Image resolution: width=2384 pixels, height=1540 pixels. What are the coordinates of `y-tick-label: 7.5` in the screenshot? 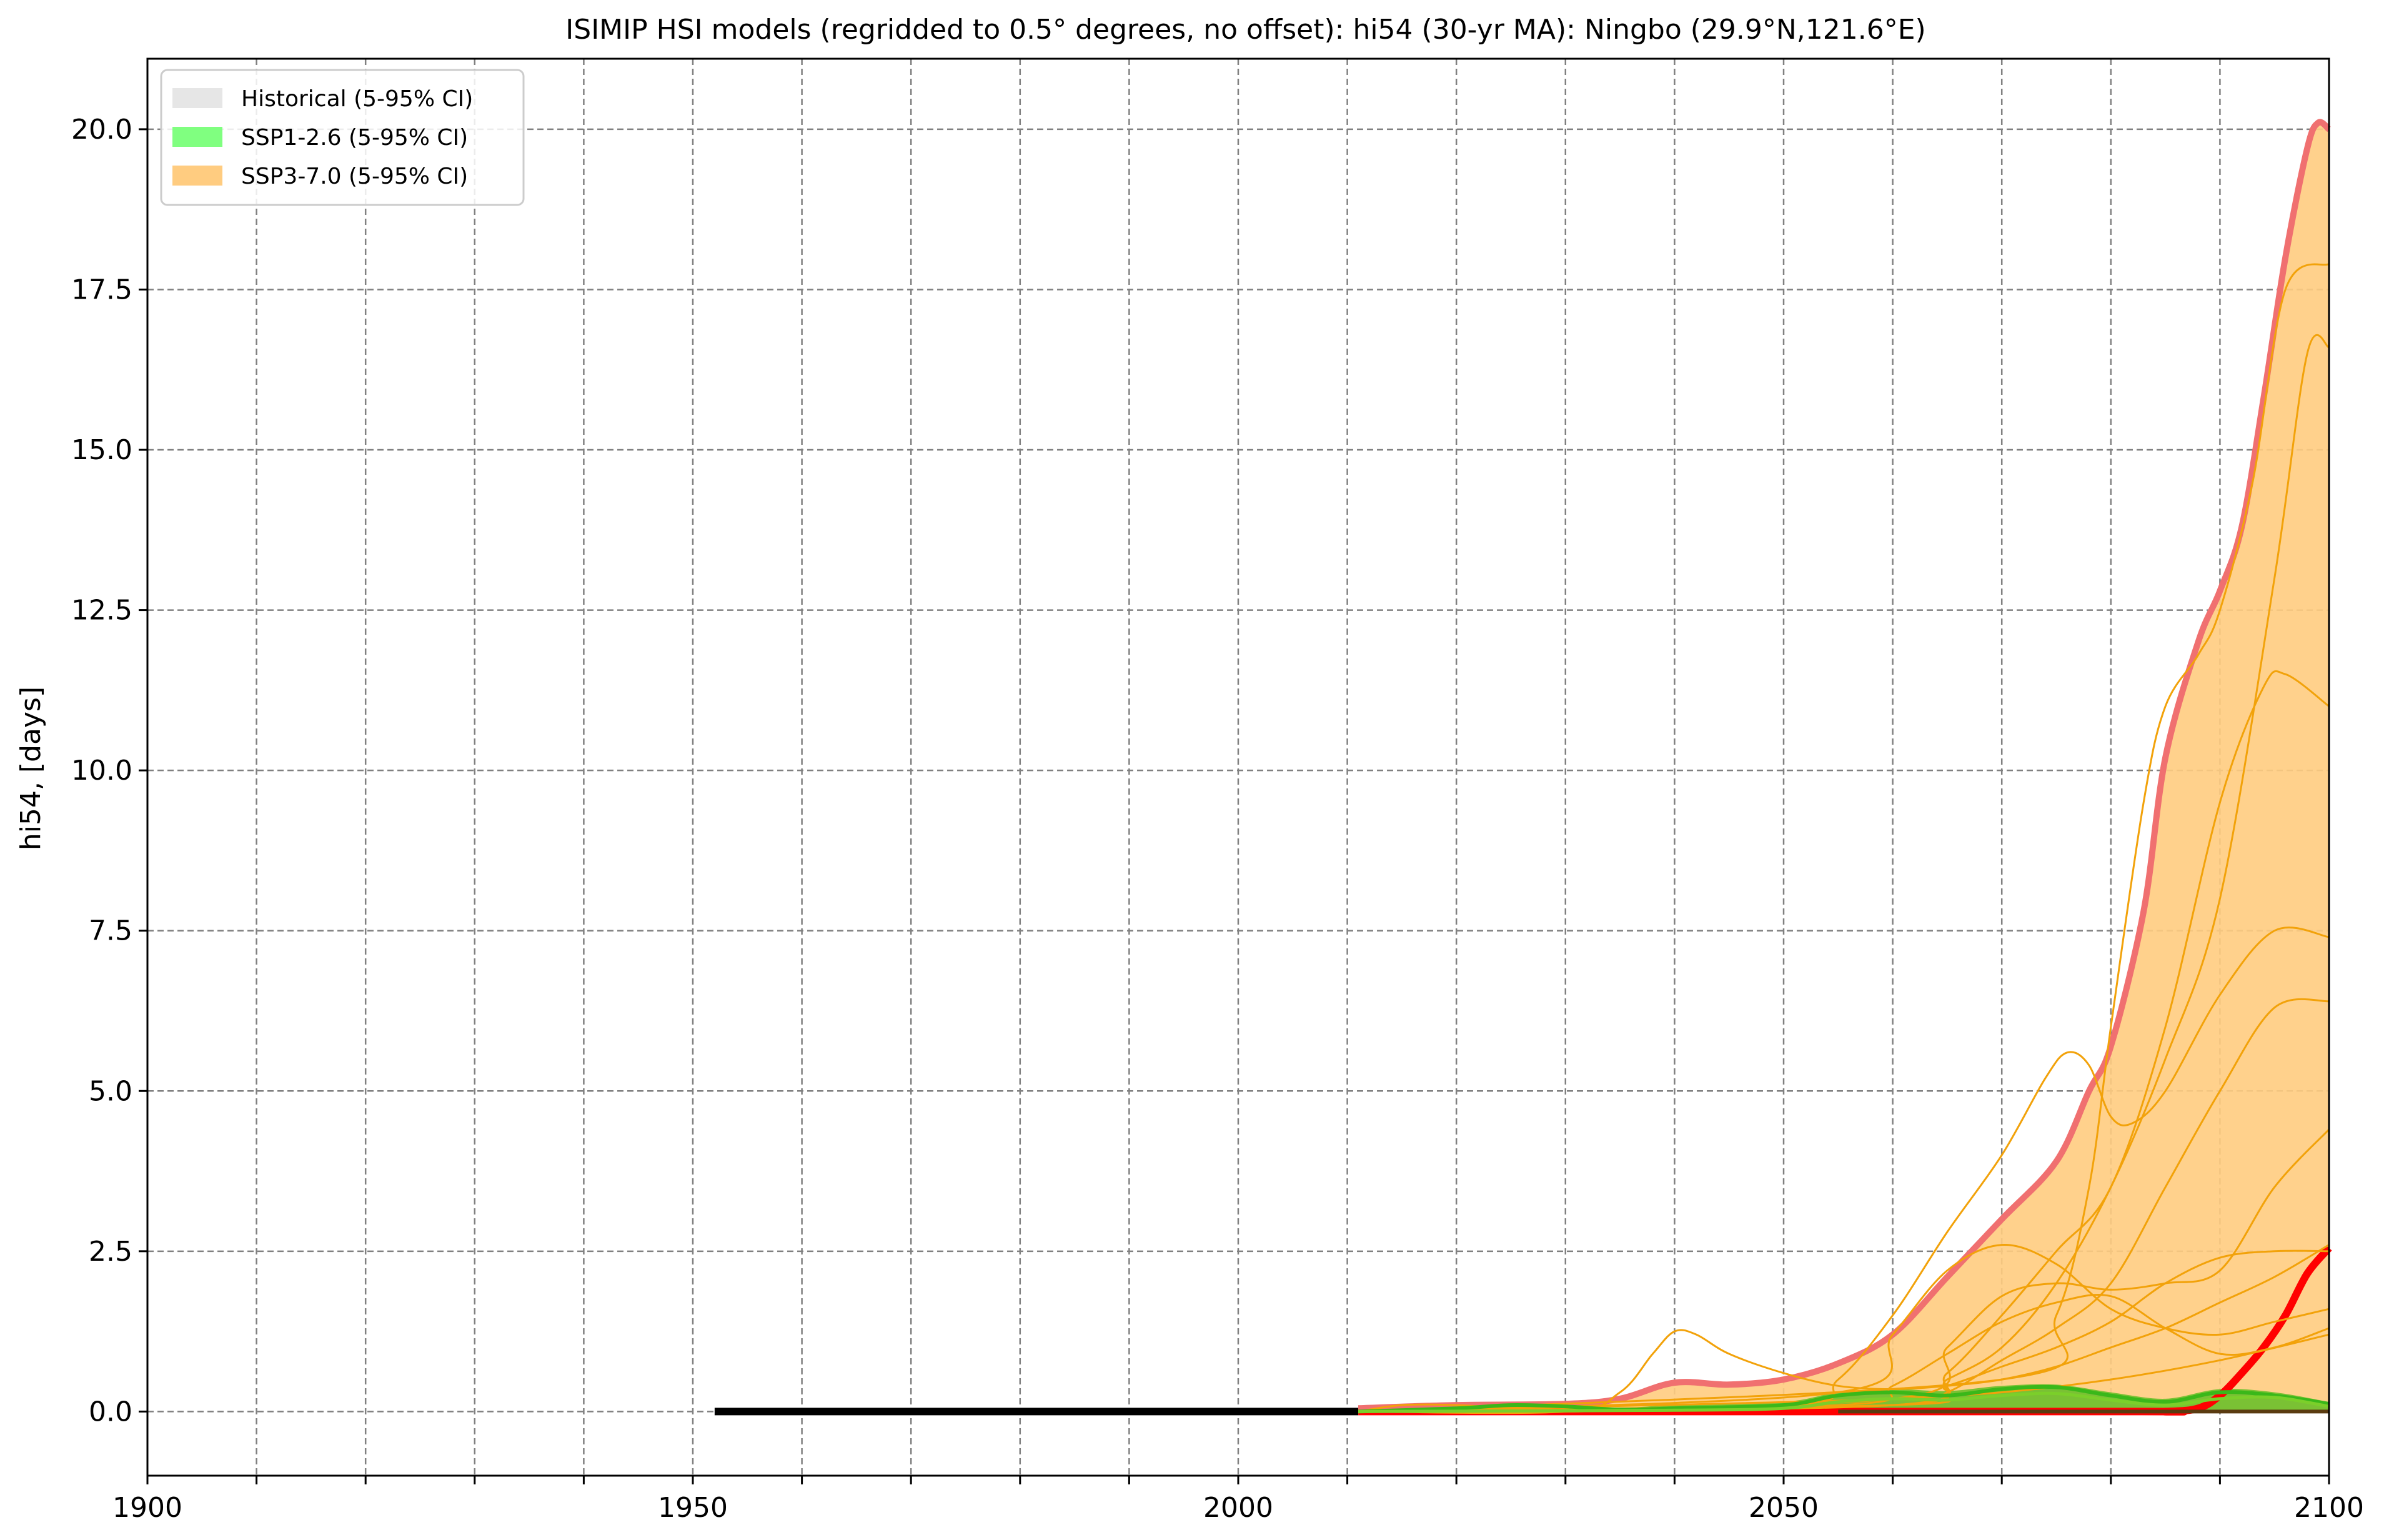 It's located at (110, 931).